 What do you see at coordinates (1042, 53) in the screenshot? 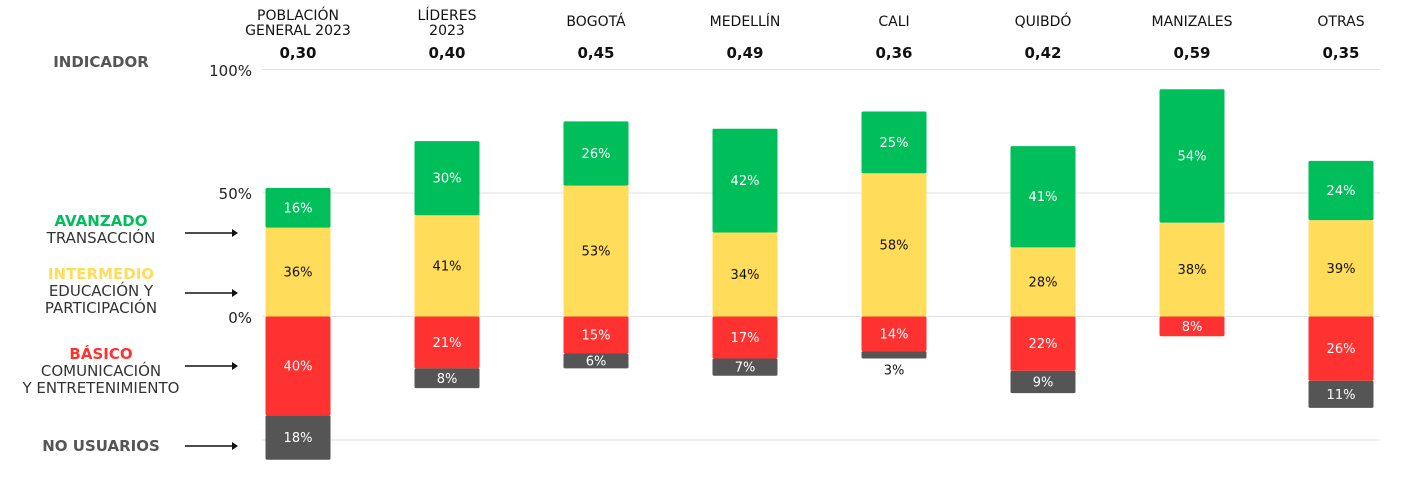
I see `indicator-value: 0,42` at bounding box center [1042, 53].